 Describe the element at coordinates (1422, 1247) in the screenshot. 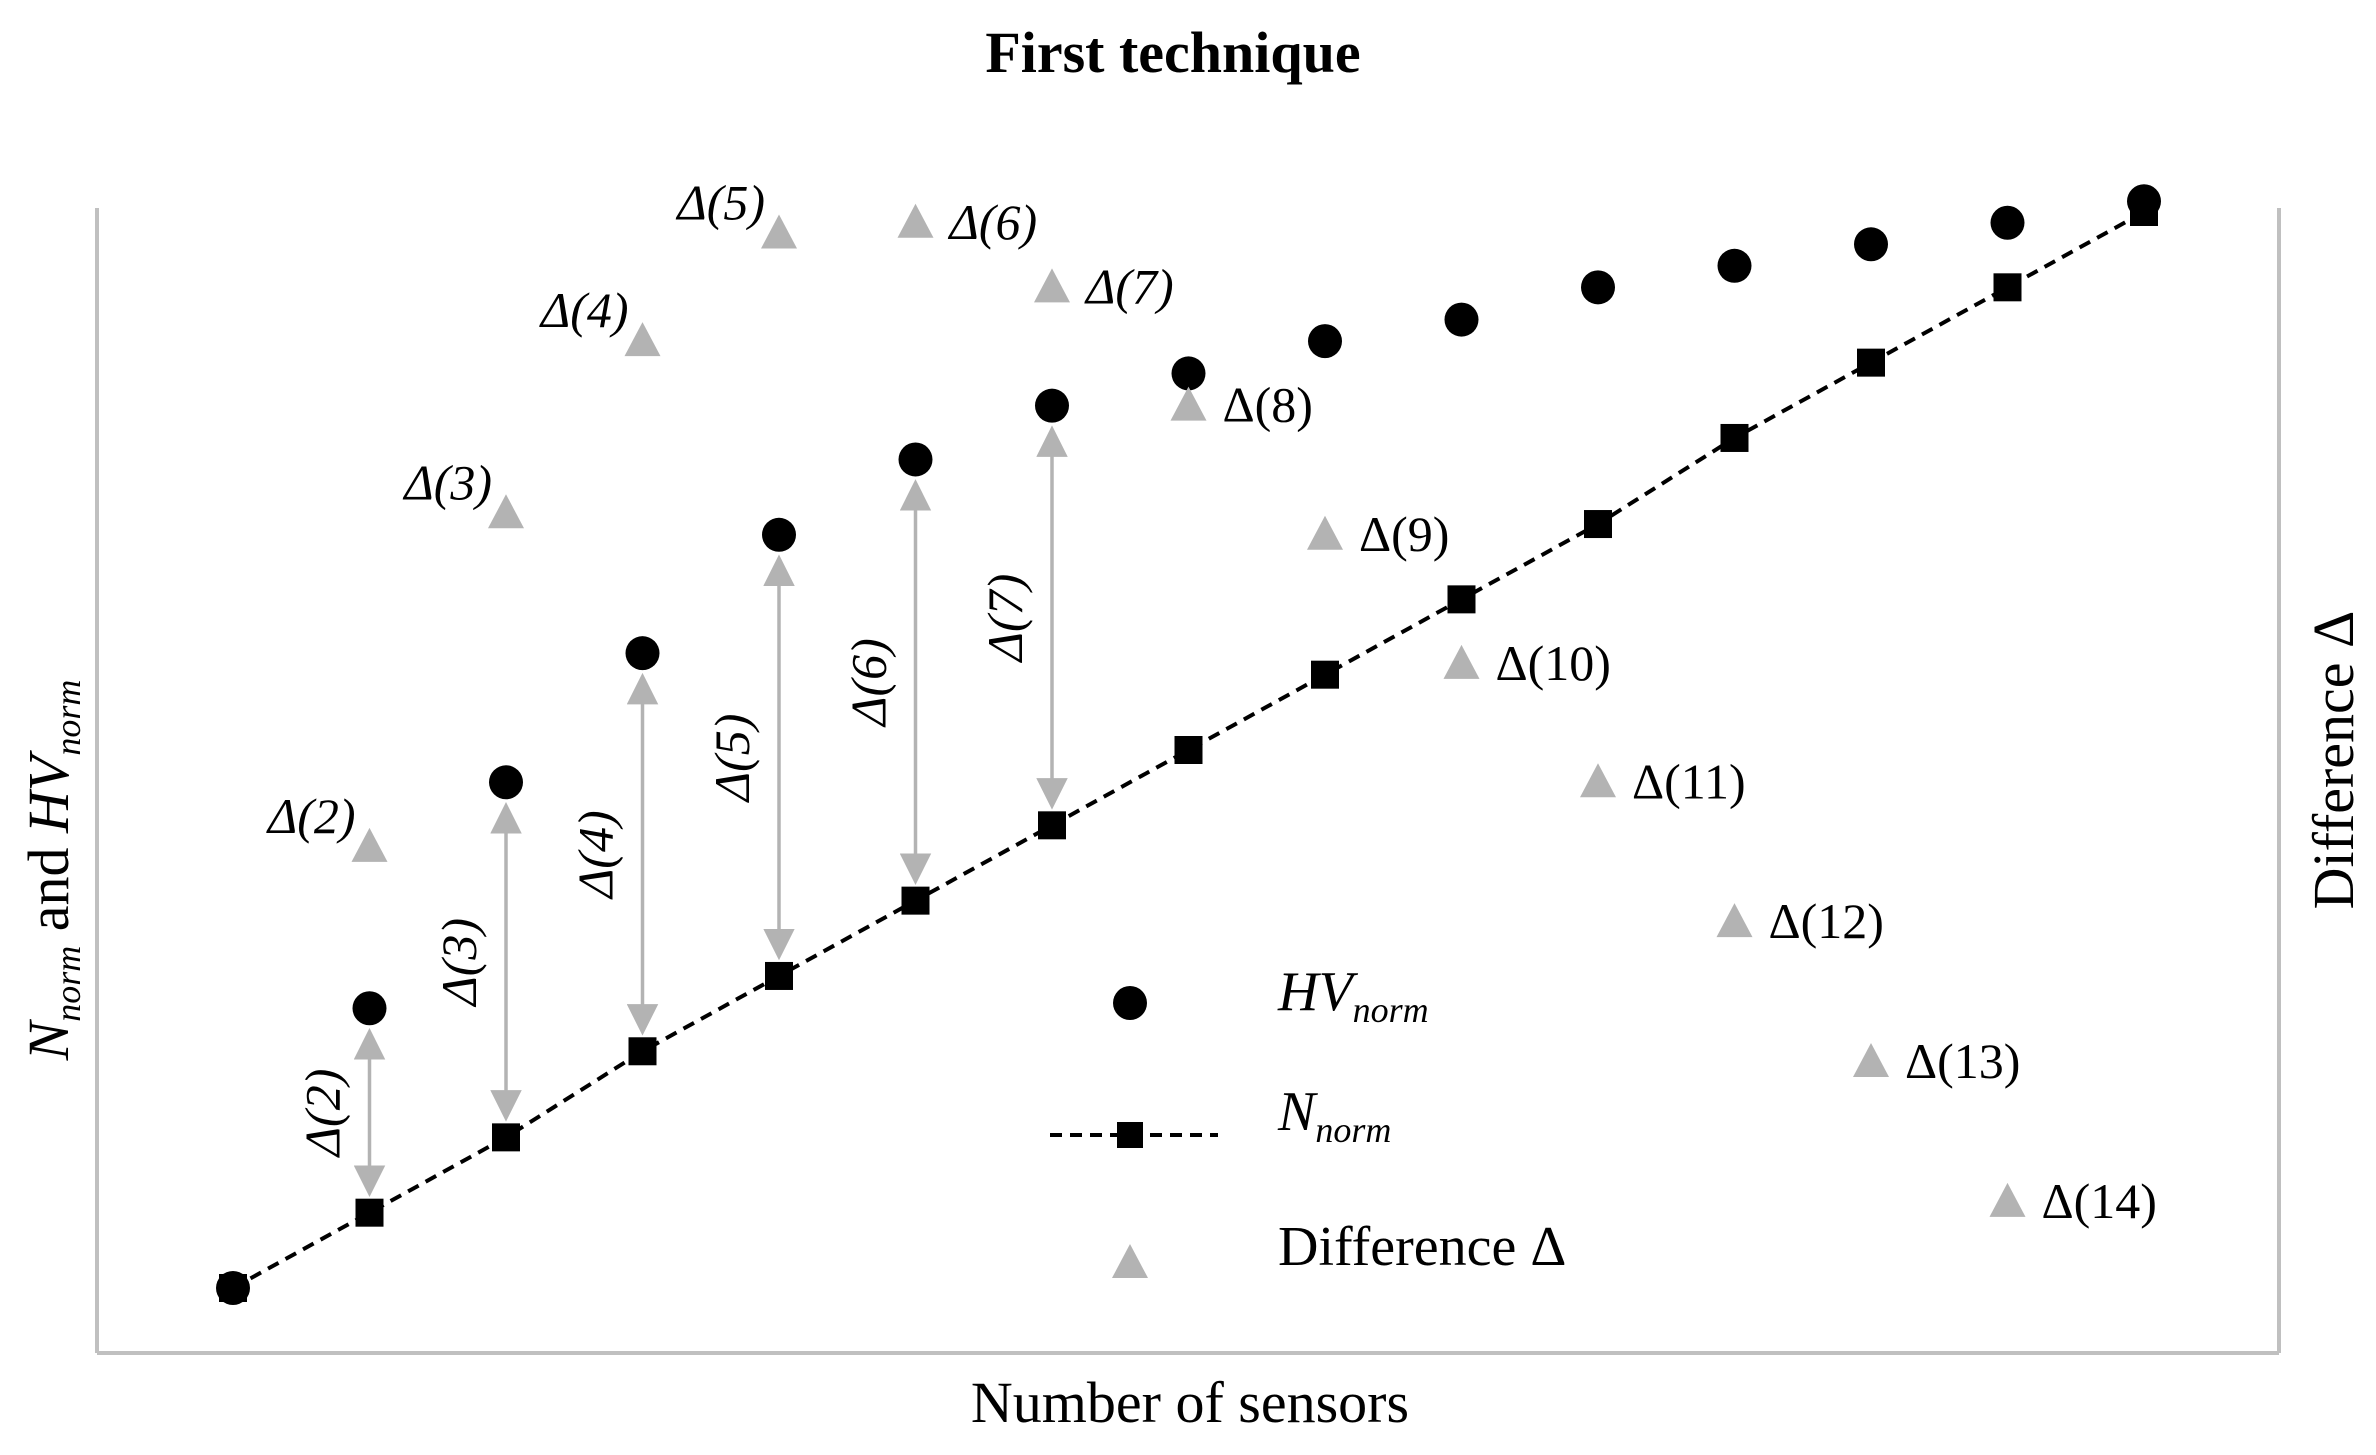

I see `legend-difference-label: Difference Δ` at that location.